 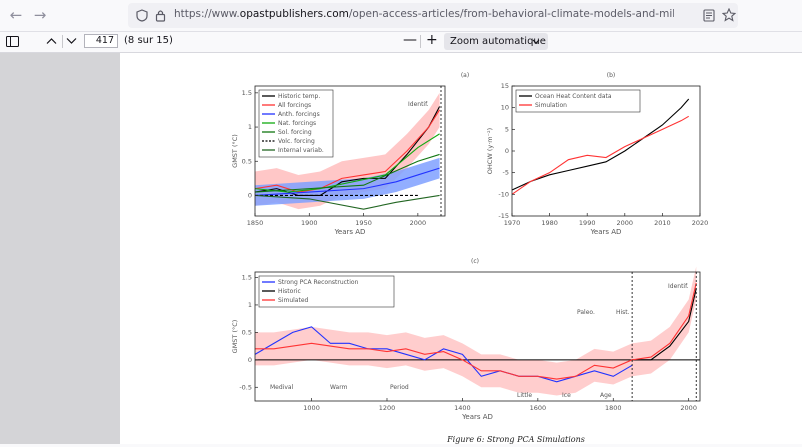 What do you see at coordinates (250, 127) in the screenshot?
I see `y-tick-label: 1` at bounding box center [250, 127].